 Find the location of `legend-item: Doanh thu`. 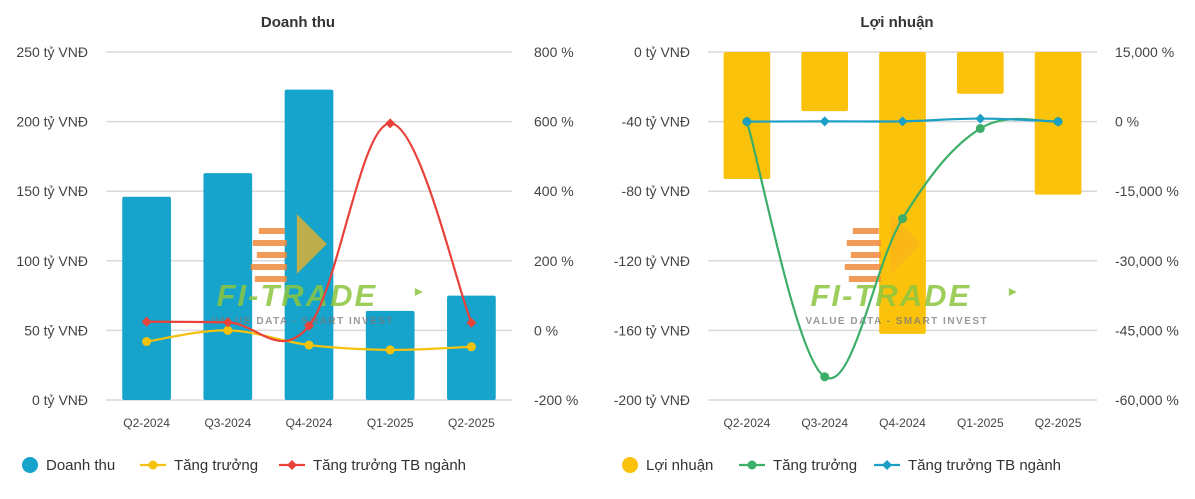

legend-item: Doanh thu is located at coordinates (68, 465).